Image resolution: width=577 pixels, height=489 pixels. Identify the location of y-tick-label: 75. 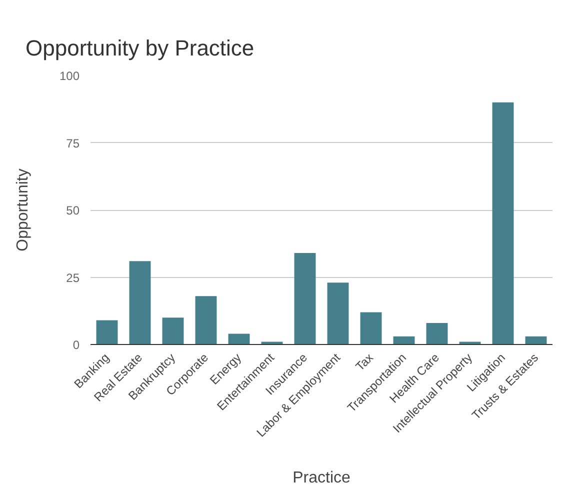
(73, 143).